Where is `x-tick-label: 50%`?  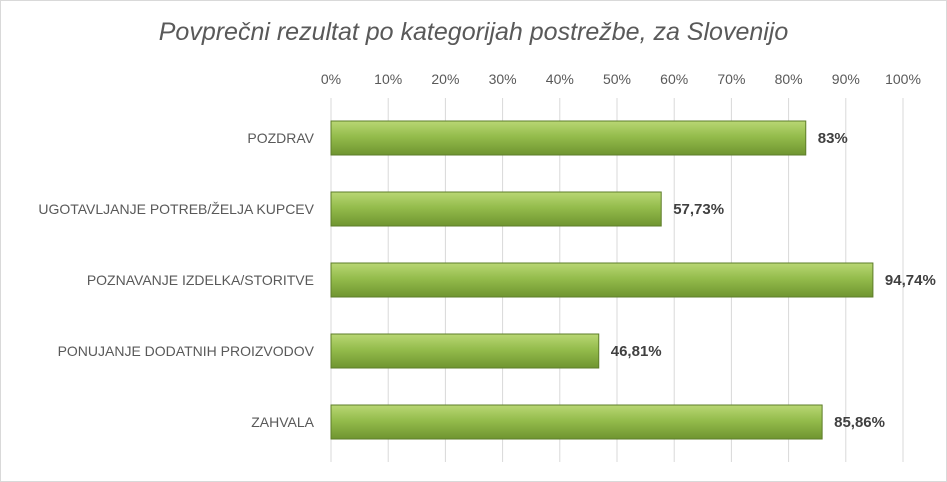
x-tick-label: 50% is located at coordinates (617, 79).